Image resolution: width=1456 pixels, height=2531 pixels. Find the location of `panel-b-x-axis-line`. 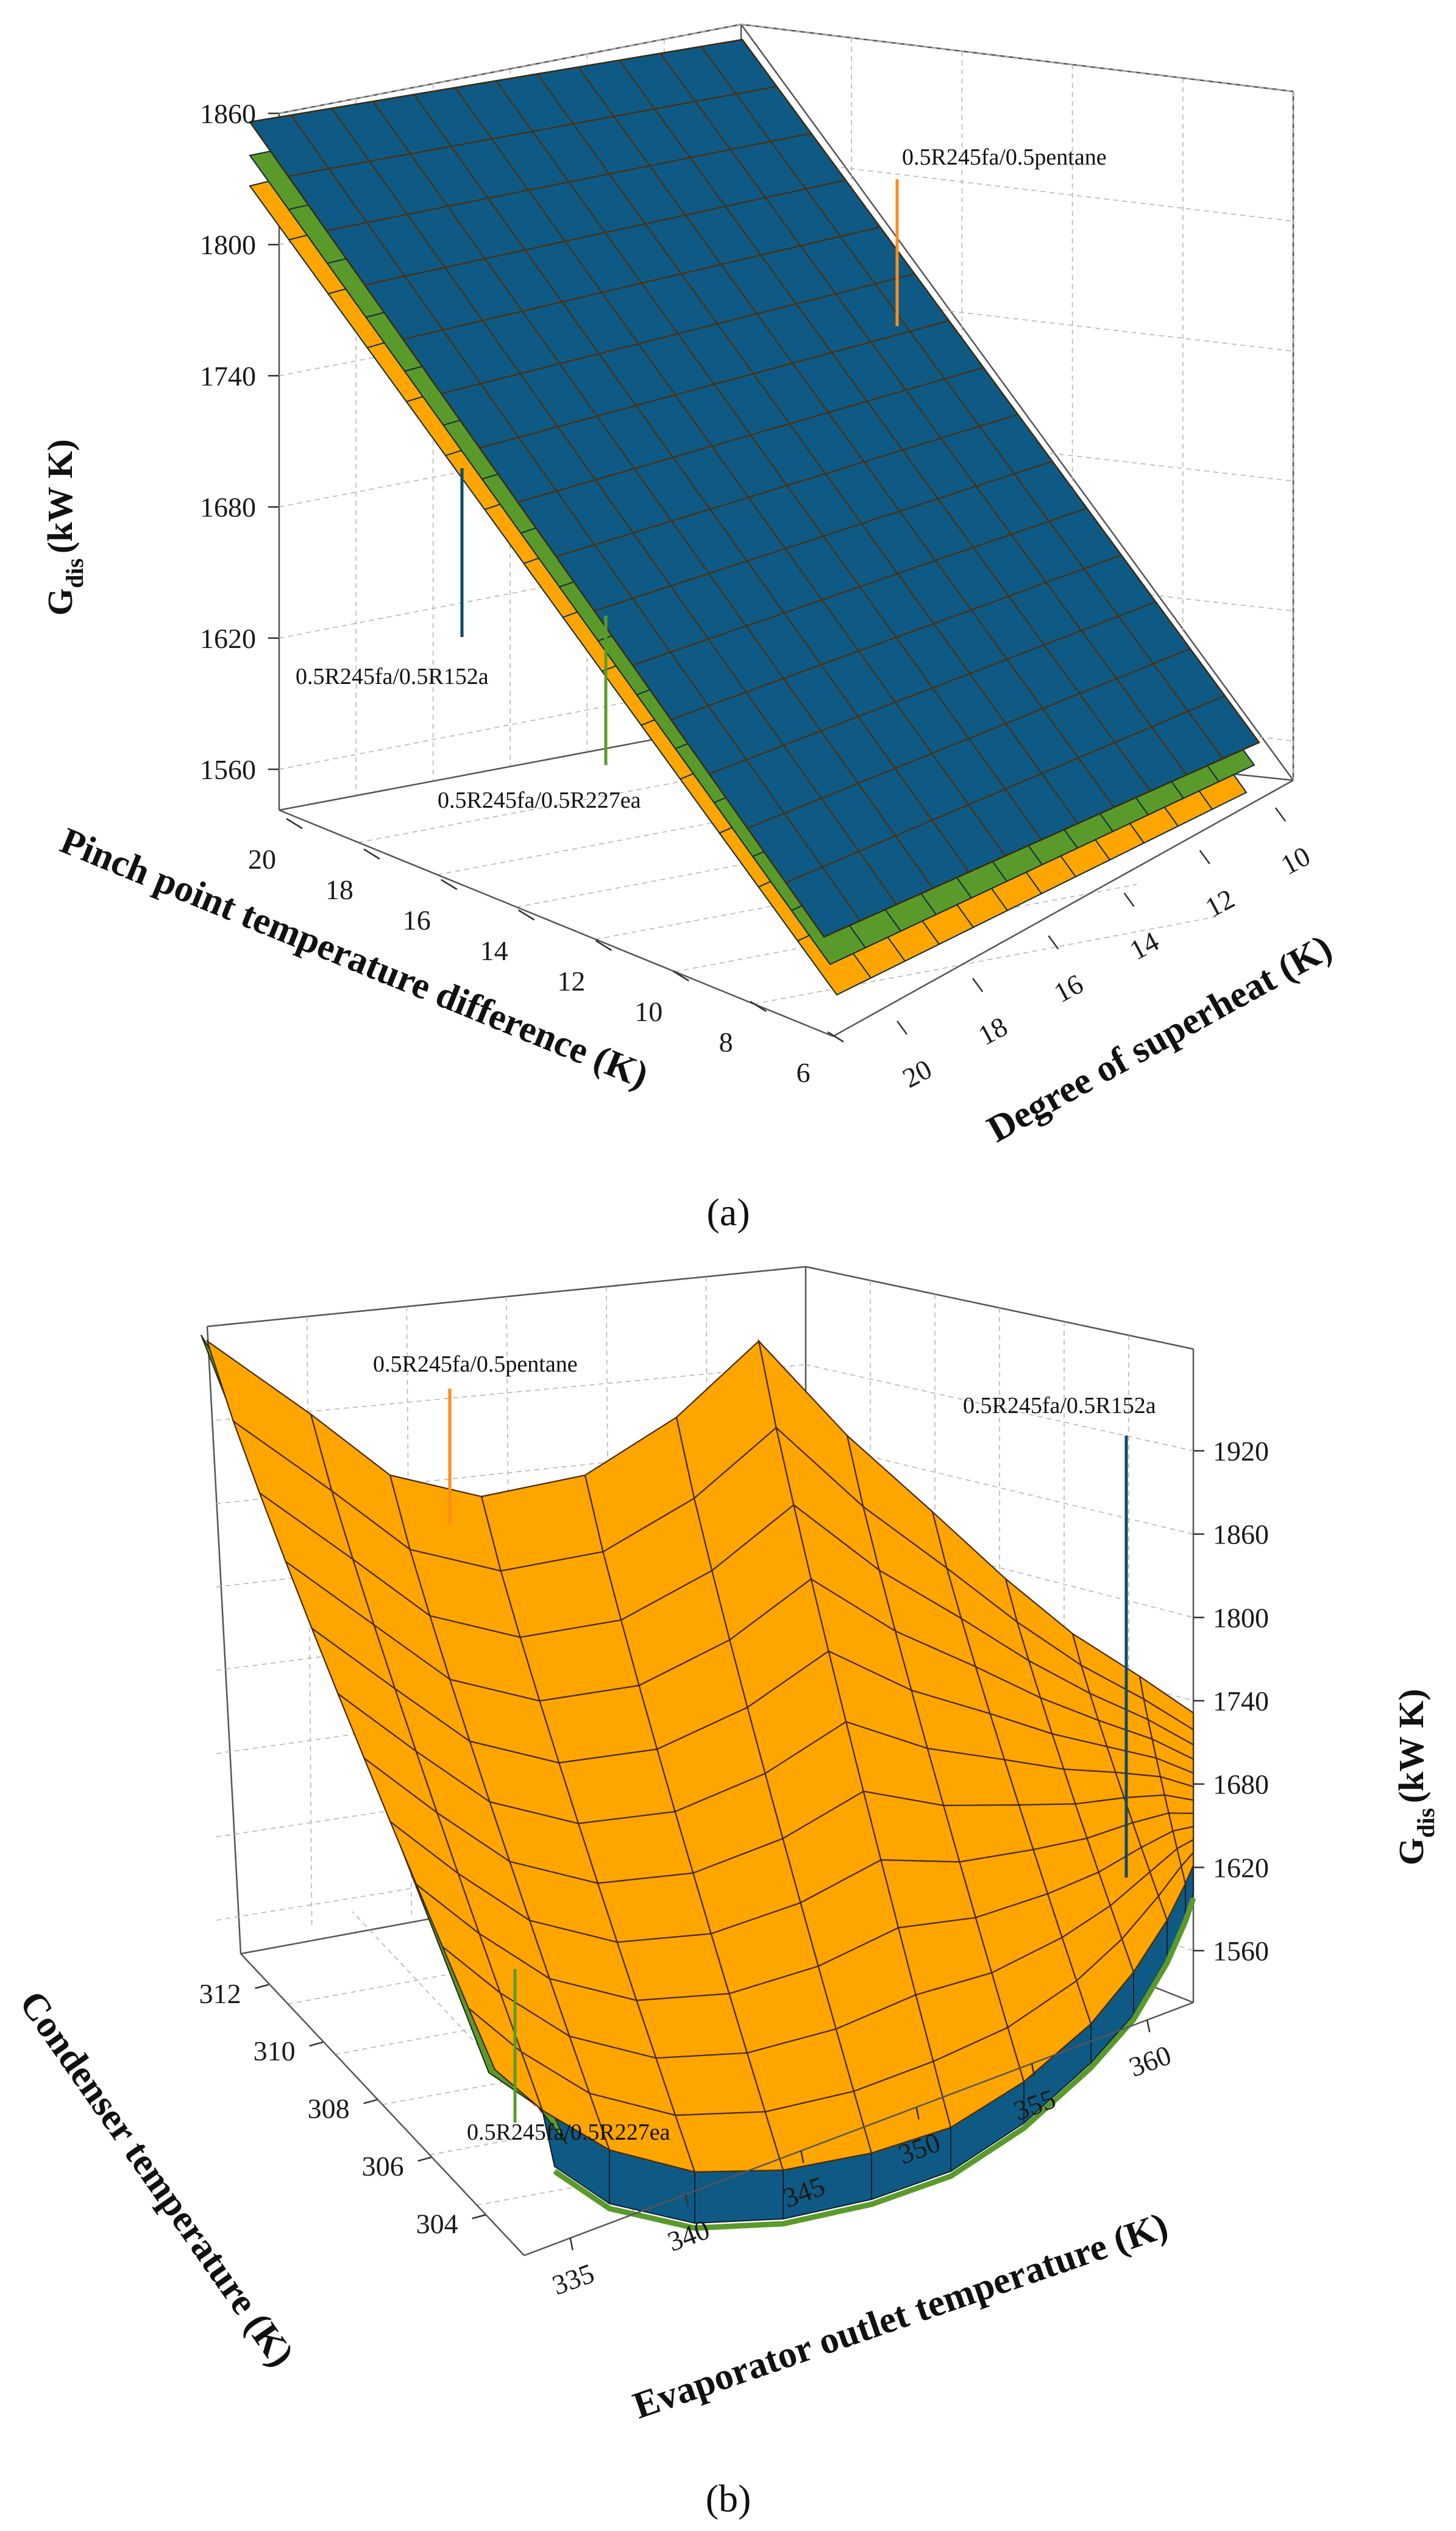

panel-b-x-axis-line is located at coordinates (382, 2104).